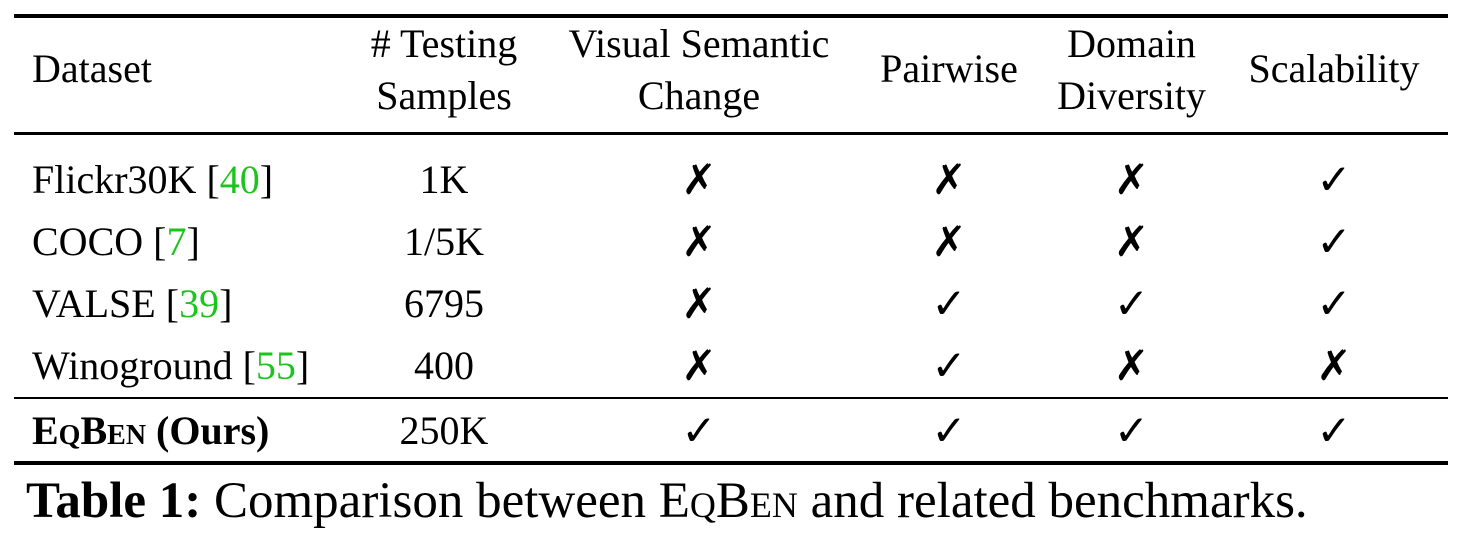 This screenshot has width=1471, height=544. Describe the element at coordinates (731, 463) in the screenshot. I see `table-bottom-rule` at that location.